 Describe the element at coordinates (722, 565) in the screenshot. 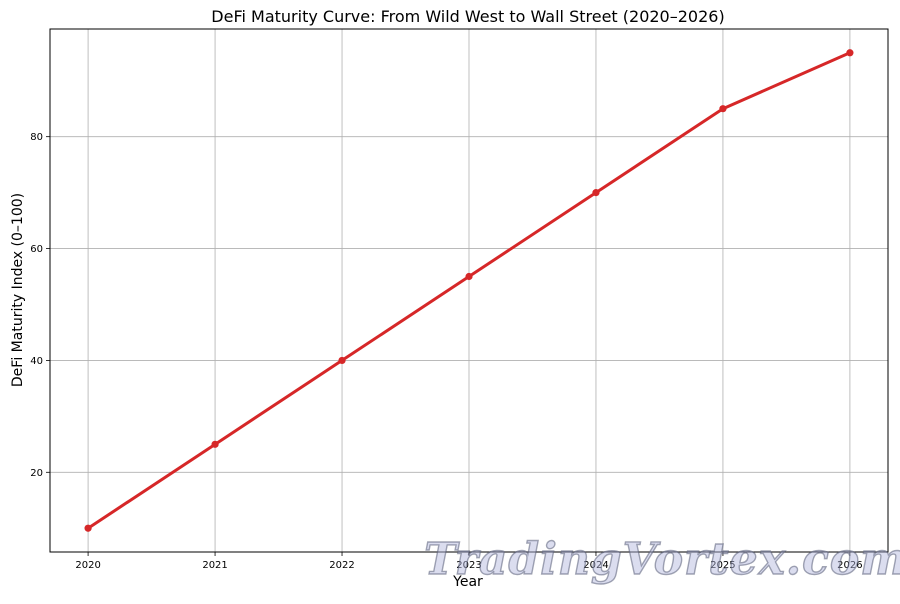

I see `x-tick-label: 2025` at that location.